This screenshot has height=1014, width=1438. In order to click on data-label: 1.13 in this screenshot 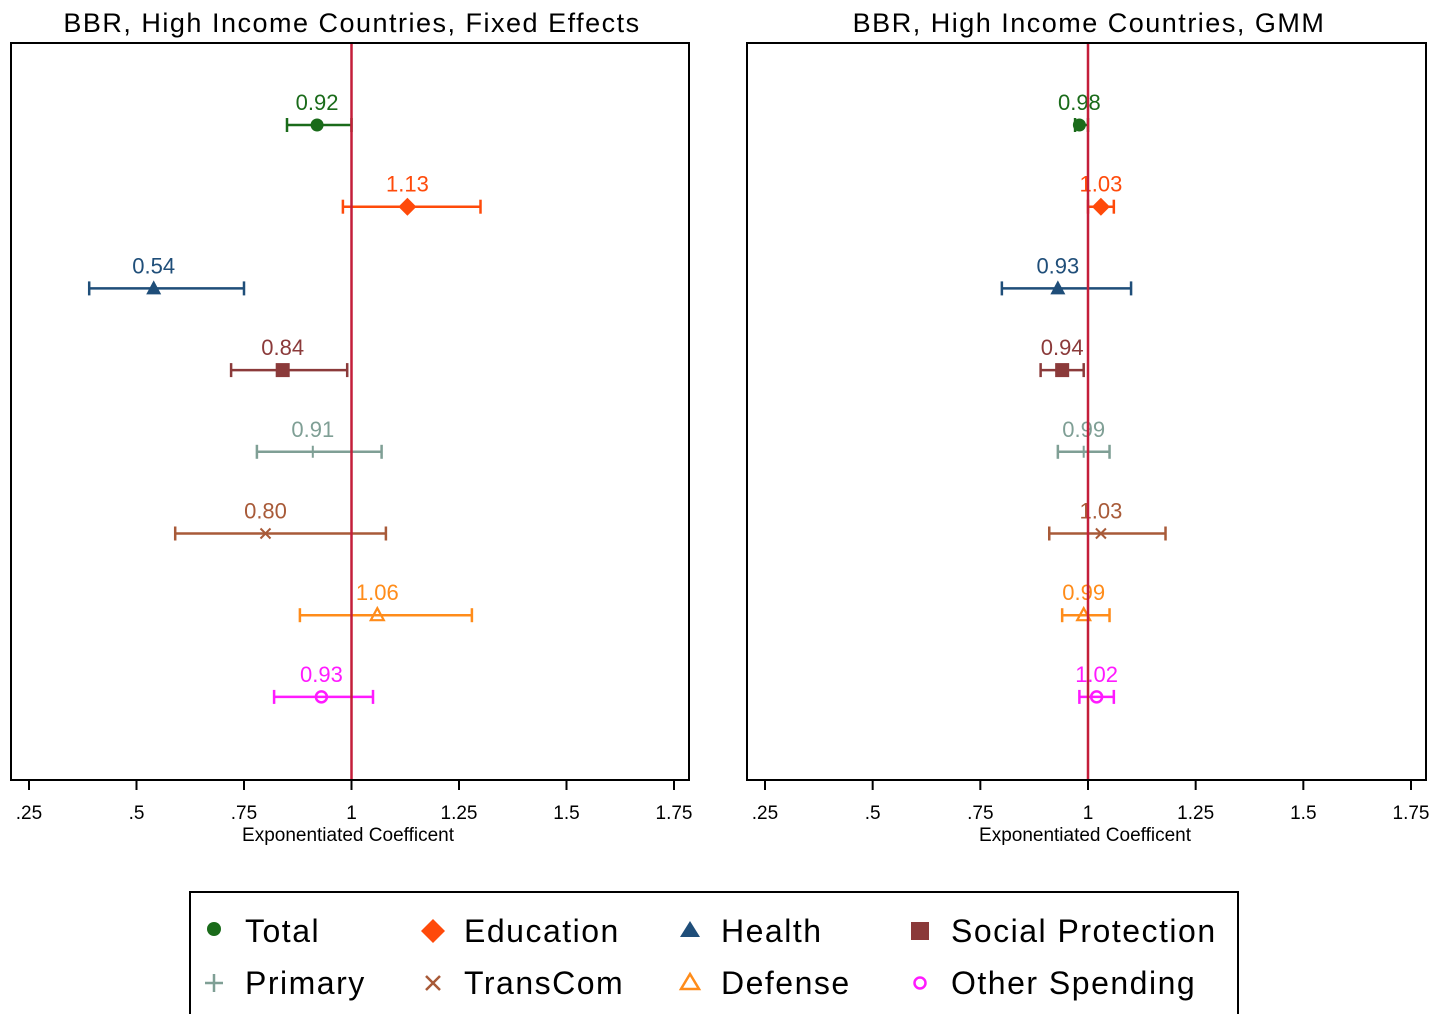, I will do `click(407, 184)`.